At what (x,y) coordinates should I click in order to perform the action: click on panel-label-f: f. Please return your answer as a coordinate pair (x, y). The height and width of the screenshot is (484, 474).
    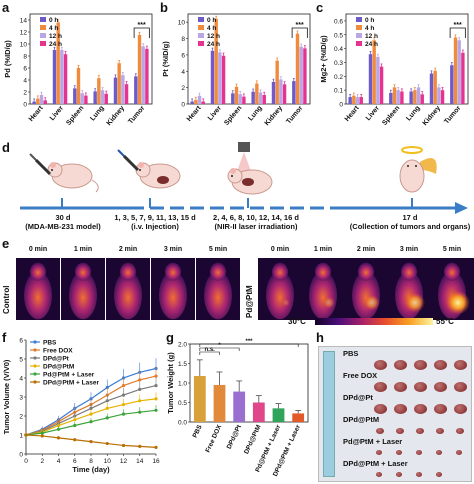
    Looking at the image, I should click on (4, 337).